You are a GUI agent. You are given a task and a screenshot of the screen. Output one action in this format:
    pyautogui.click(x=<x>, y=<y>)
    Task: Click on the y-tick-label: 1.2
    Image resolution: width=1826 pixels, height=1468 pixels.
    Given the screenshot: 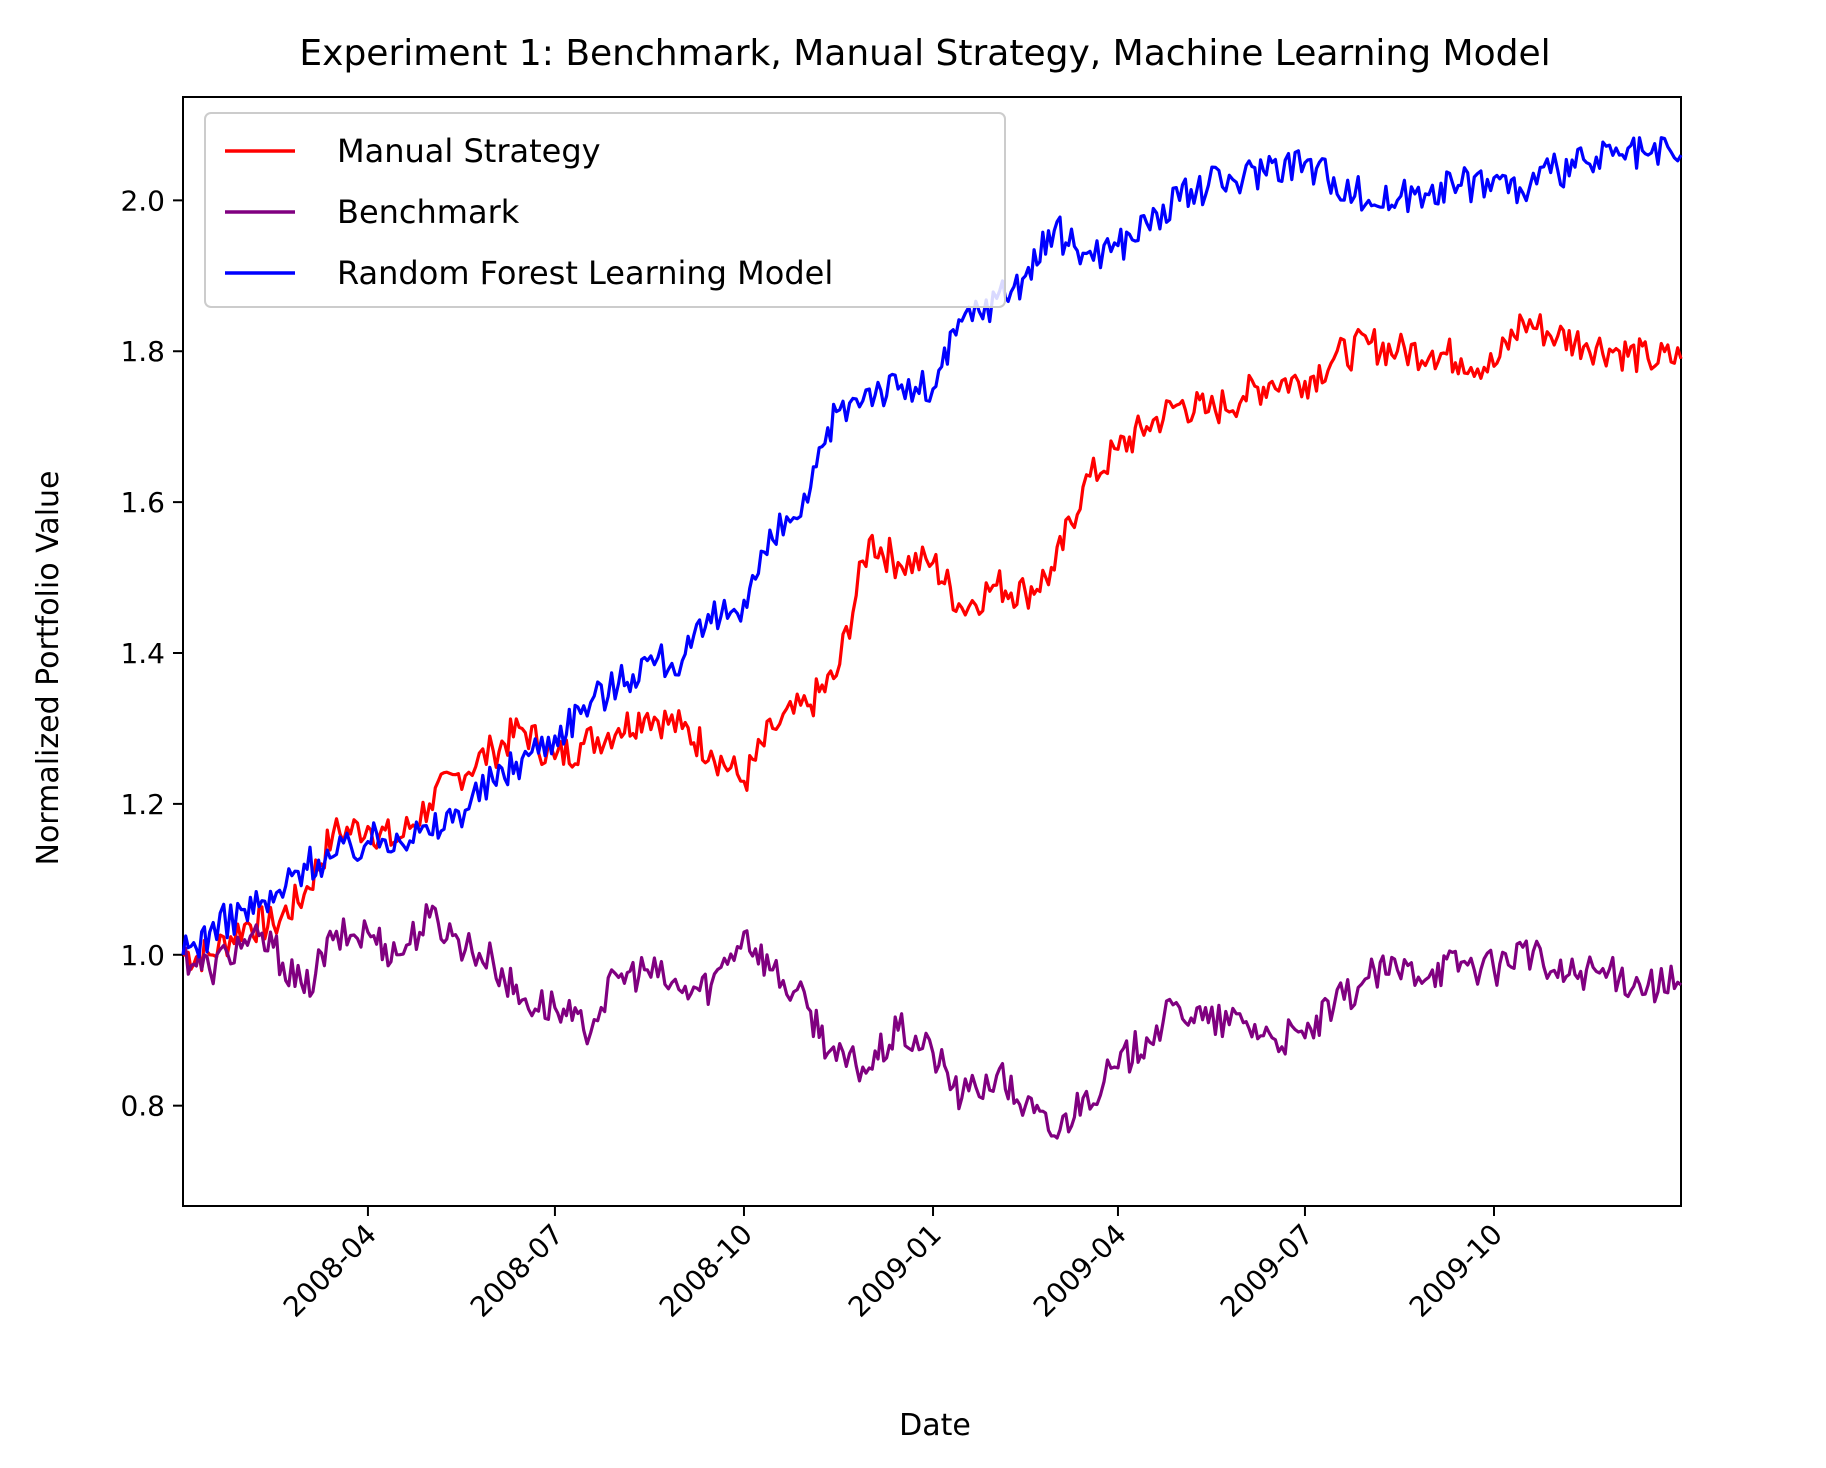 What is the action you would take?
    pyautogui.click(x=142, y=804)
    